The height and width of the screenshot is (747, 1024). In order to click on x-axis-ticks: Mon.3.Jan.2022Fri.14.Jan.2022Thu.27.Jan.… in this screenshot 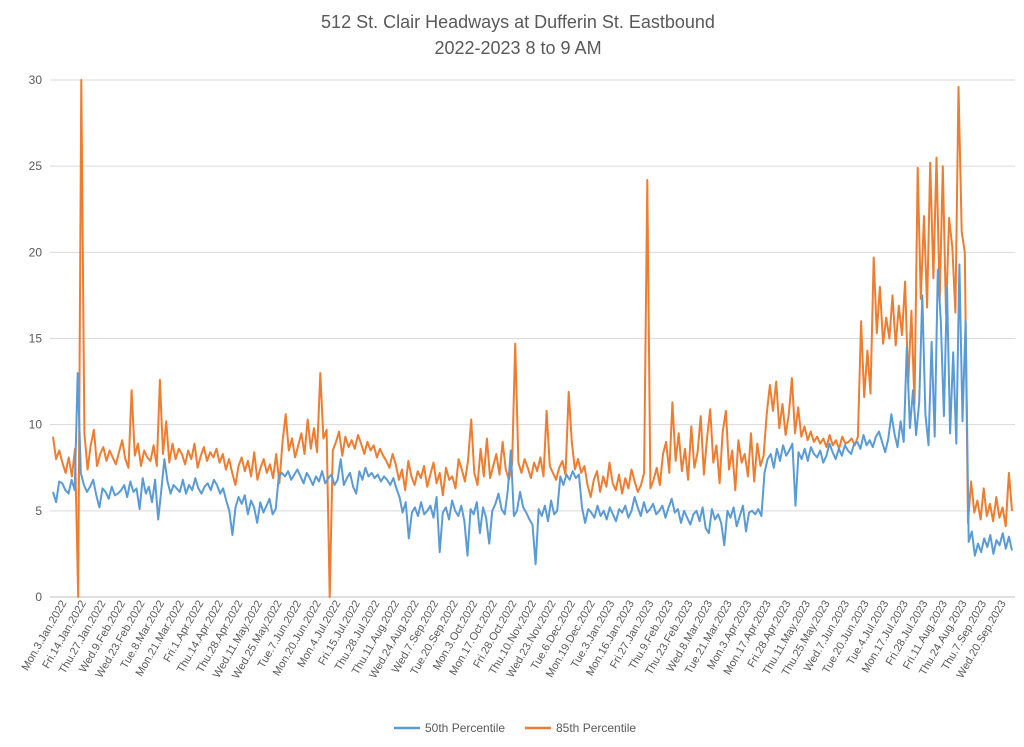, I will do `click(514, 639)`.